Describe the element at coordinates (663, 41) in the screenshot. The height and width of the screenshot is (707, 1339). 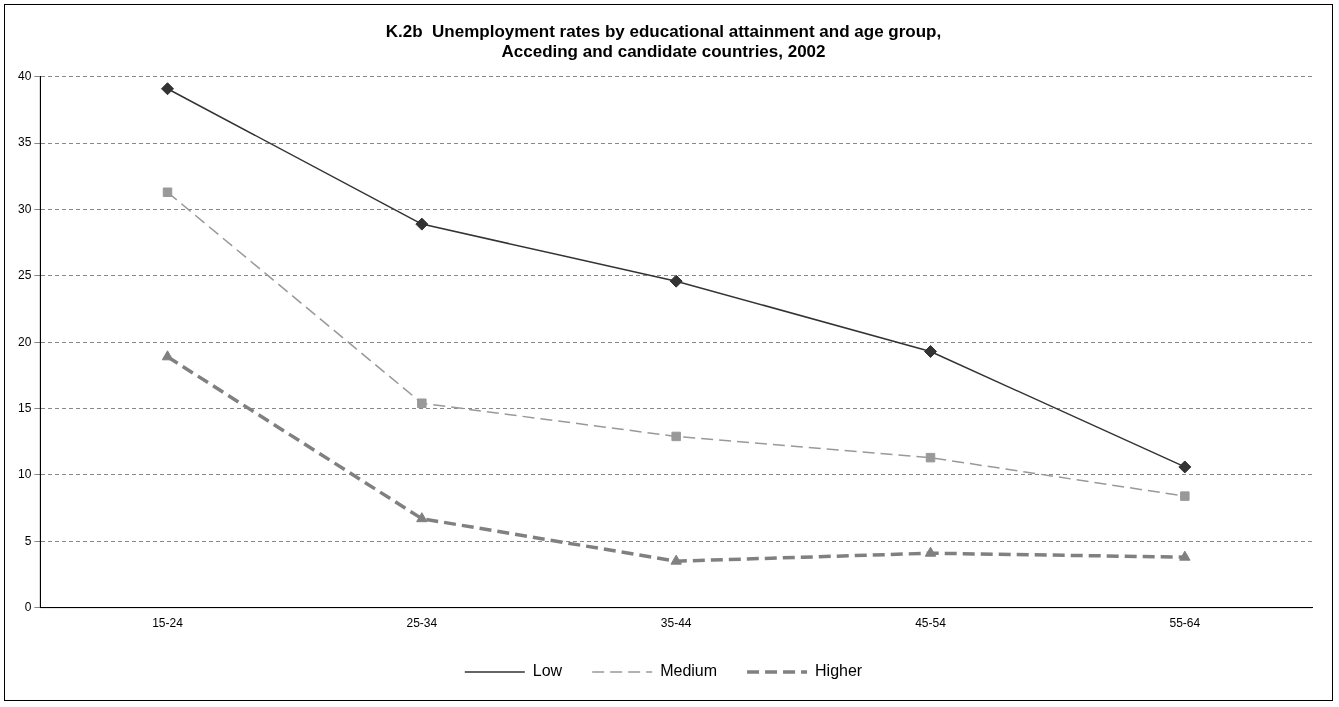
I see `chart-title: K.2b Unemployment rates by educational attainment and age group, Acceding and candidate countries, 2002` at that location.